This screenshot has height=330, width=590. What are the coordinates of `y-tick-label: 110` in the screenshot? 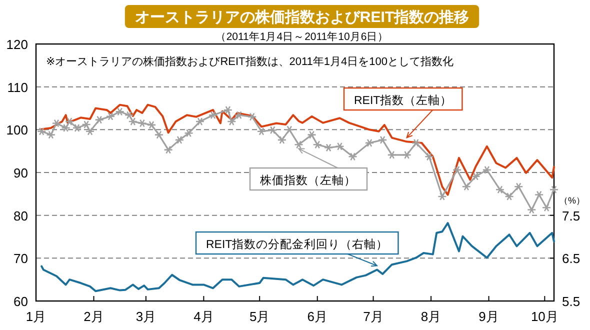 It's located at (17, 87).